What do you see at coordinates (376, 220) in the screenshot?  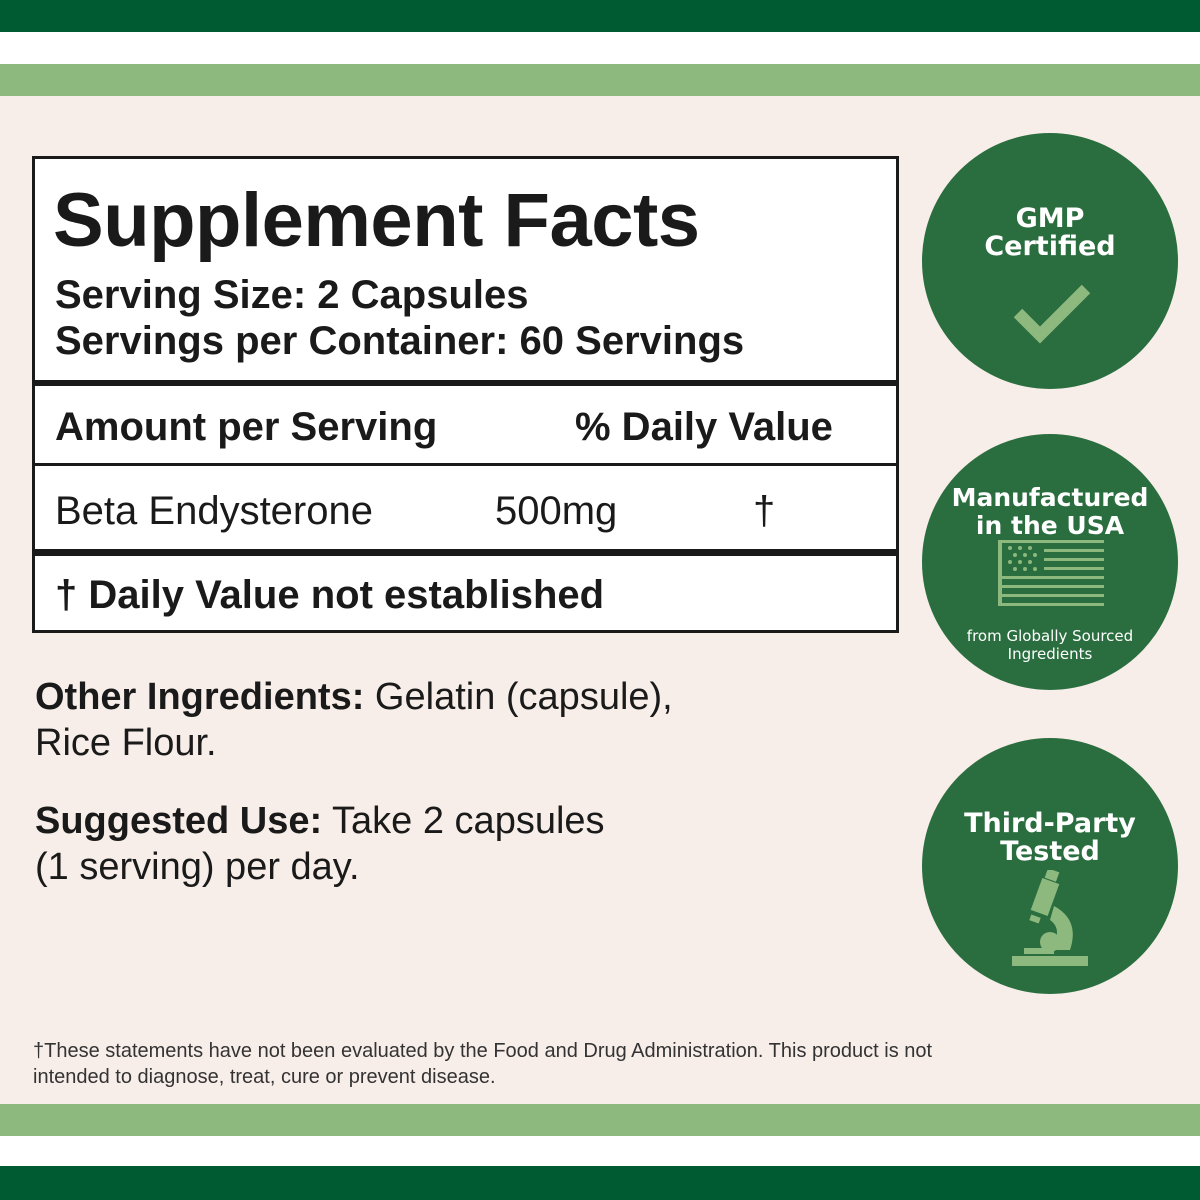 I see `facts-title: Supplement Facts` at bounding box center [376, 220].